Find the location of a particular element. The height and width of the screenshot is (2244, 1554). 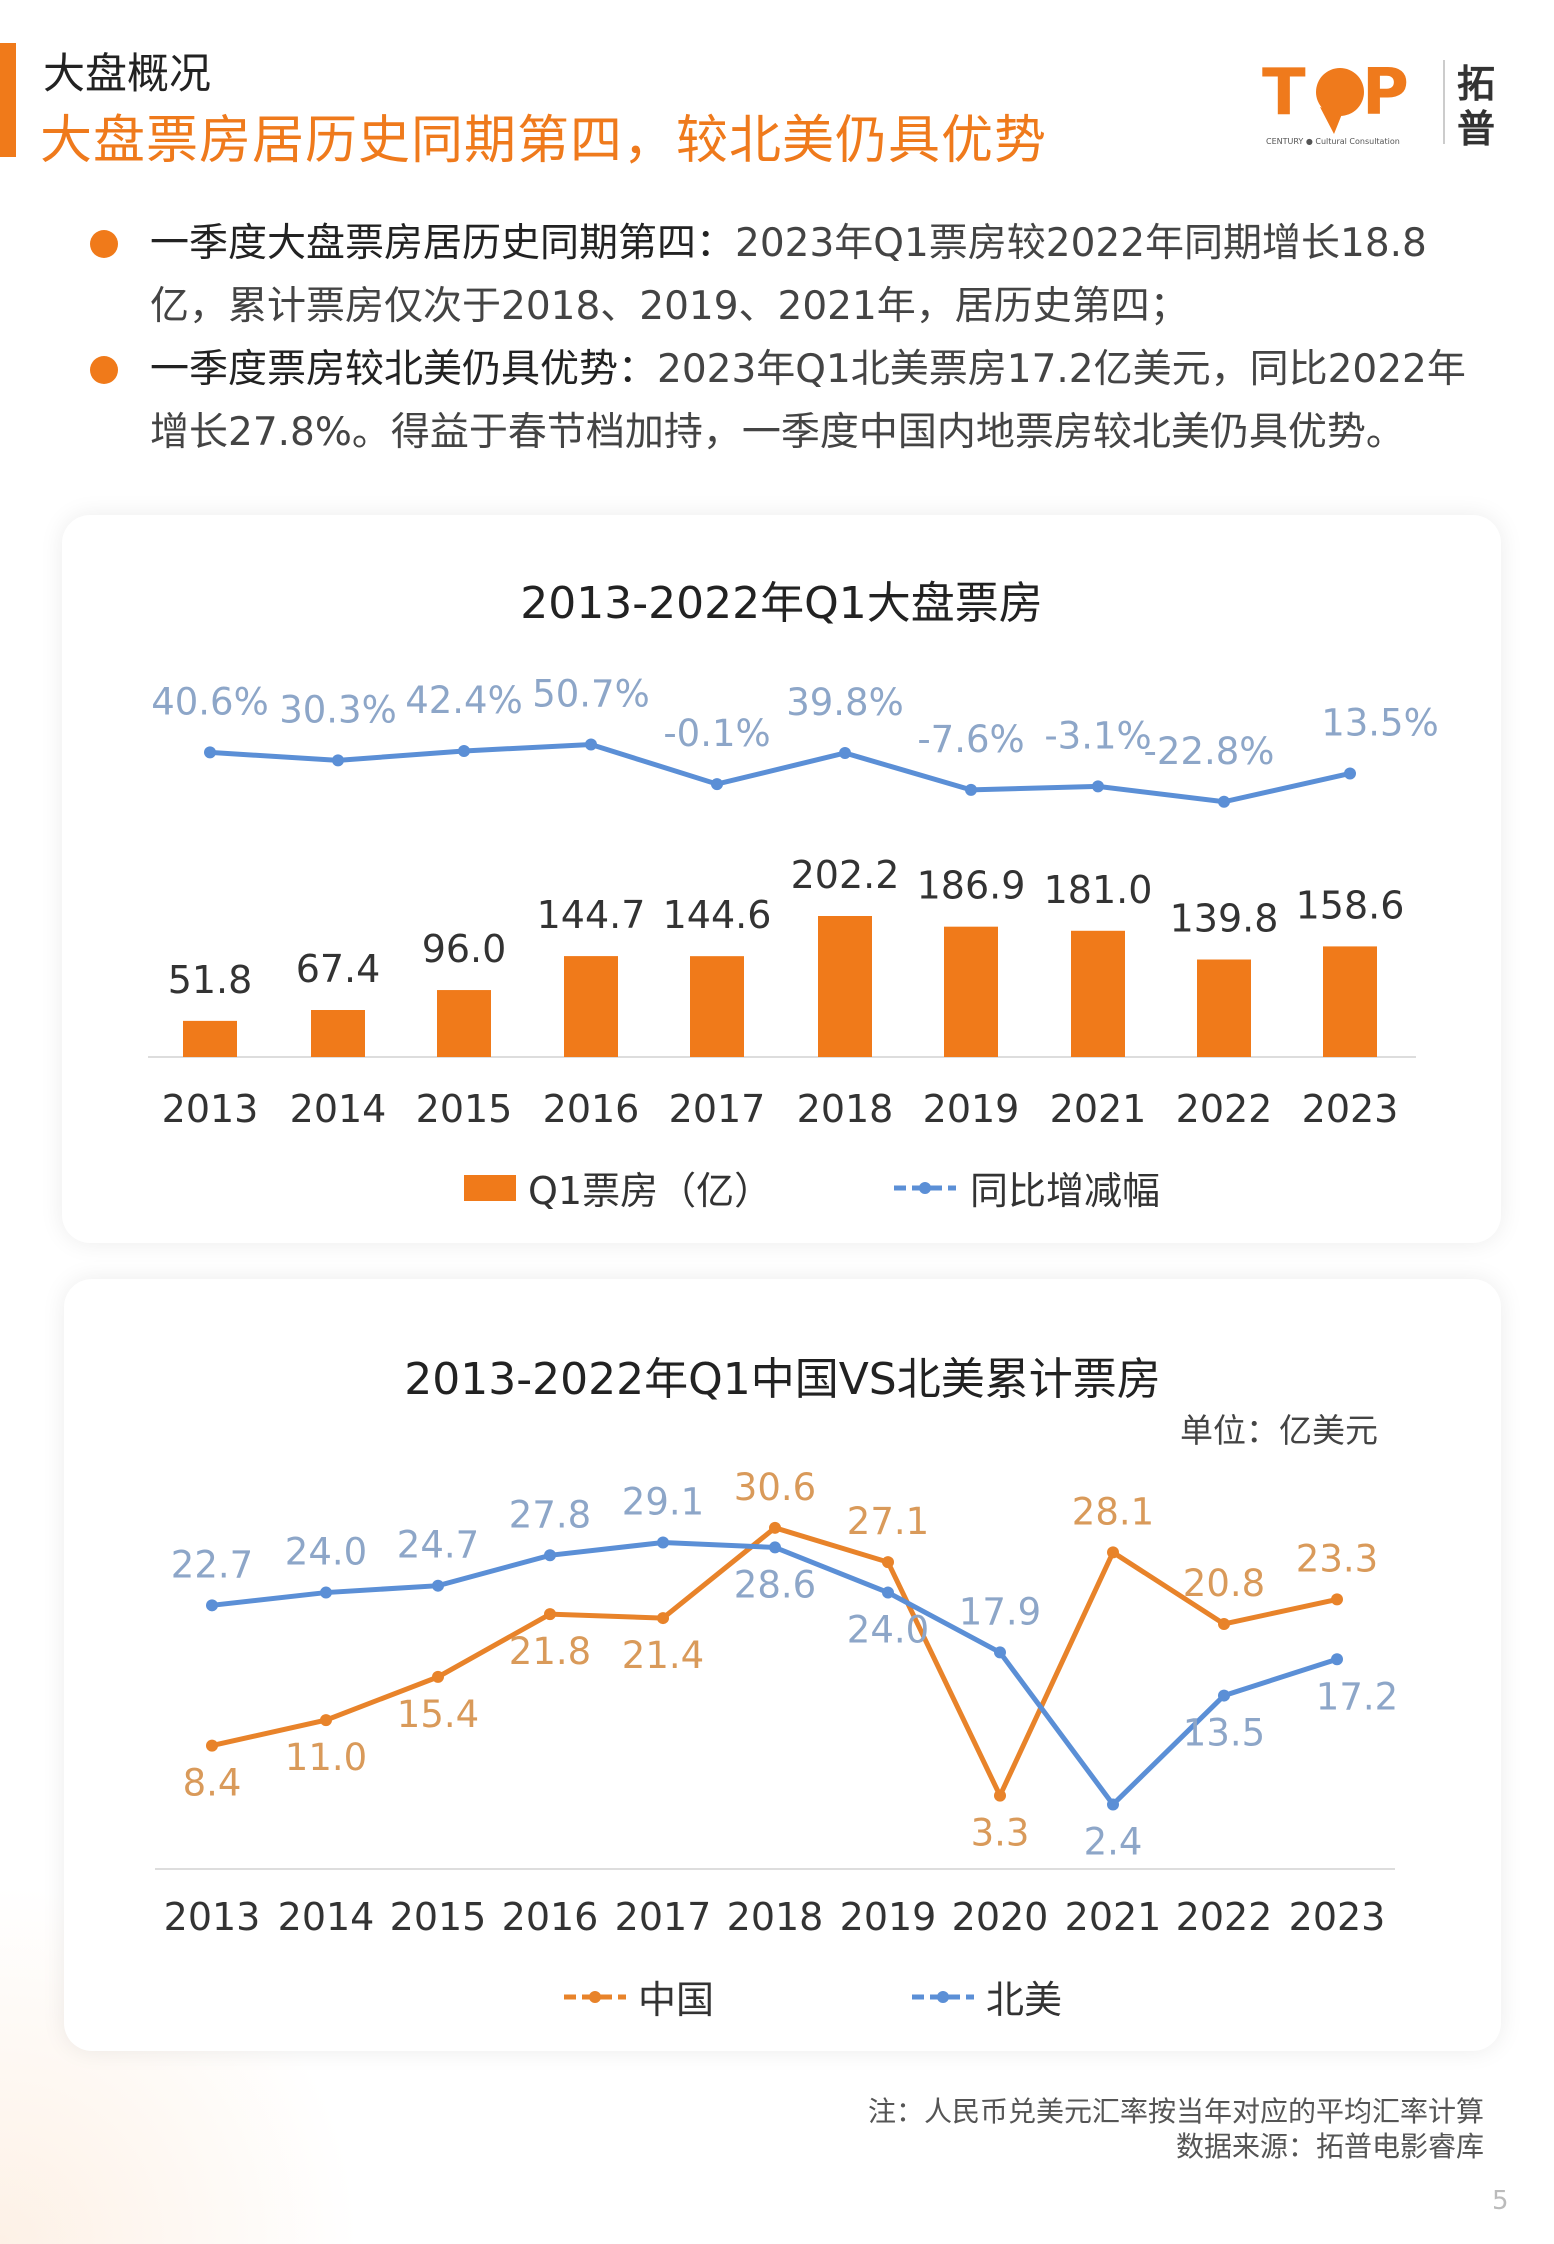

data-source: 数据来源：拓普电影睿库 is located at coordinates (1329, 2146).